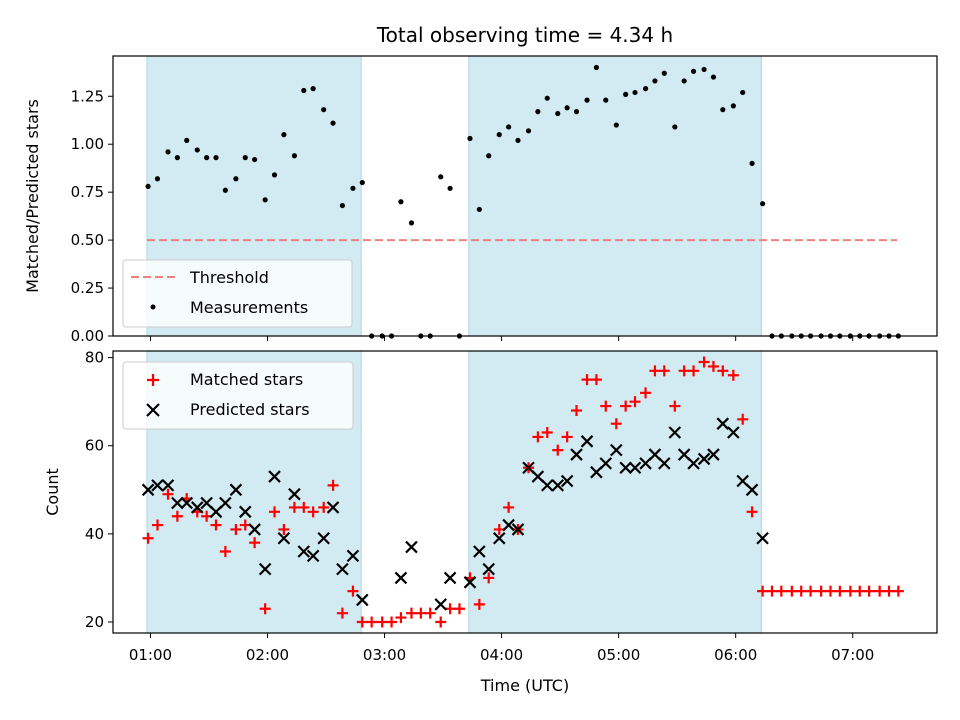  Describe the element at coordinates (87, 240) in the screenshot. I see `y-tick-label: 0.50` at that location.